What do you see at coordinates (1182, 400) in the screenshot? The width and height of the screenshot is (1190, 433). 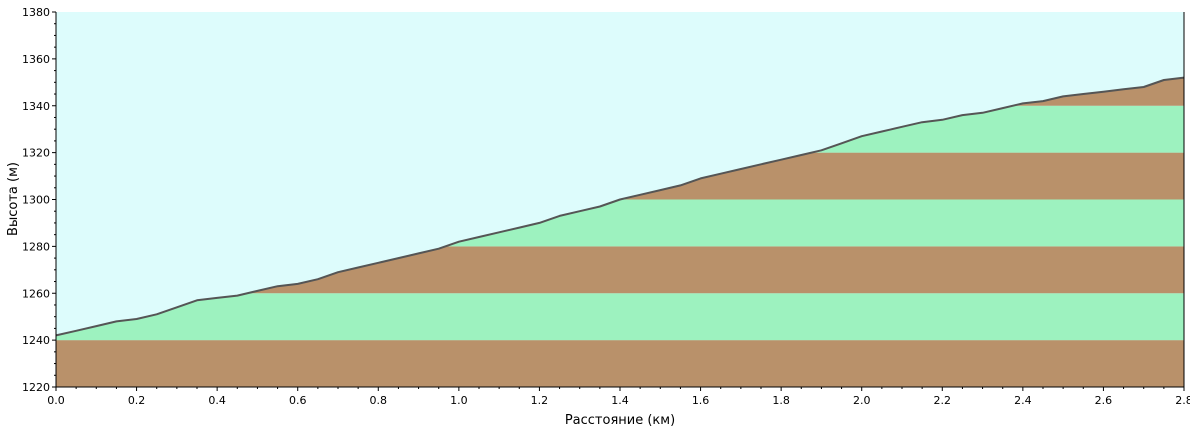 I see `x-tick-label: 2.8` at bounding box center [1182, 400].